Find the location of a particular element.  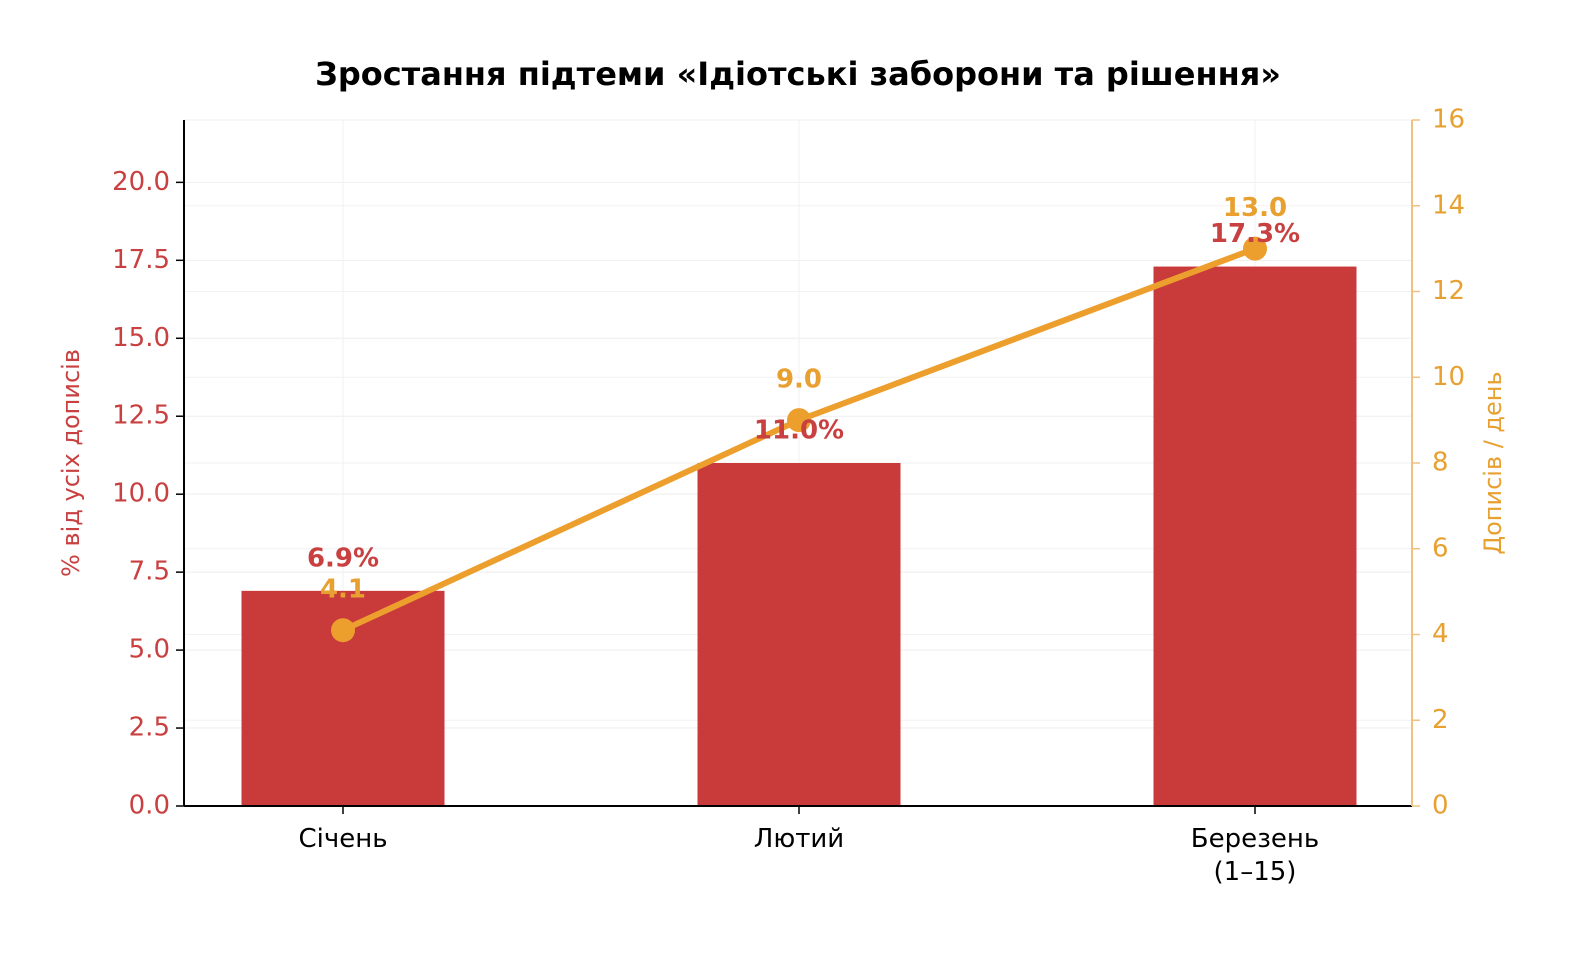

value-label: 11.0% is located at coordinates (799, 431).